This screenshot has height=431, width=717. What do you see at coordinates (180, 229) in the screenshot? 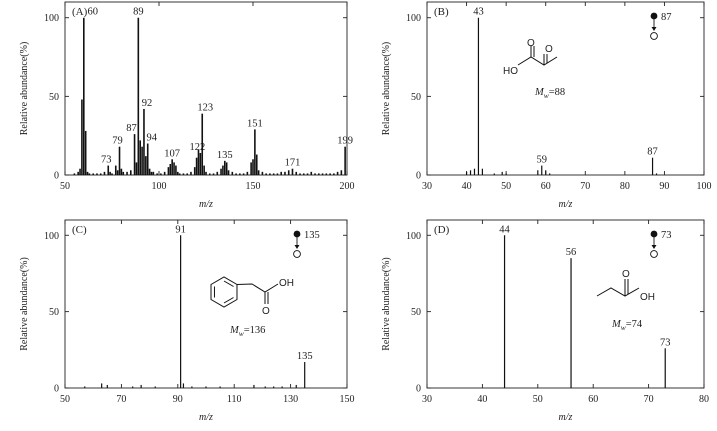
I see `peak-label: 91` at bounding box center [180, 229].